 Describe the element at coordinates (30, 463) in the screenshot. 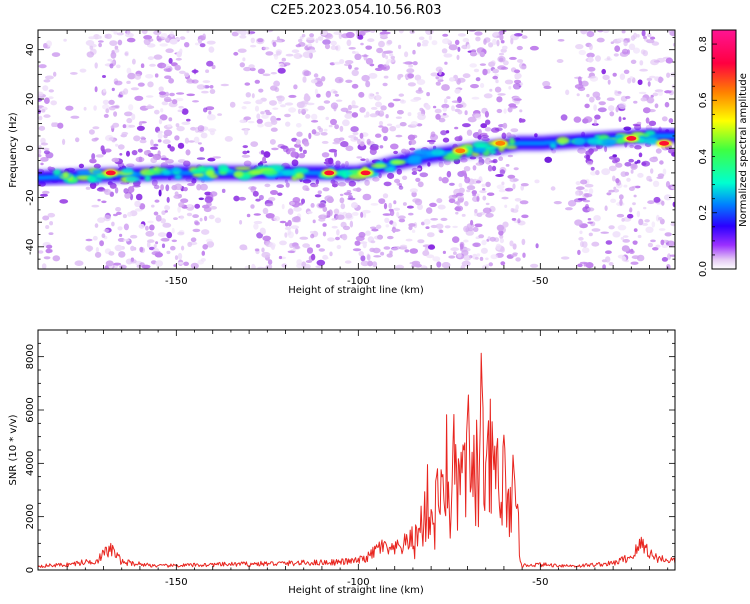

I see `snr-y-tick-label: 4000` at that location.